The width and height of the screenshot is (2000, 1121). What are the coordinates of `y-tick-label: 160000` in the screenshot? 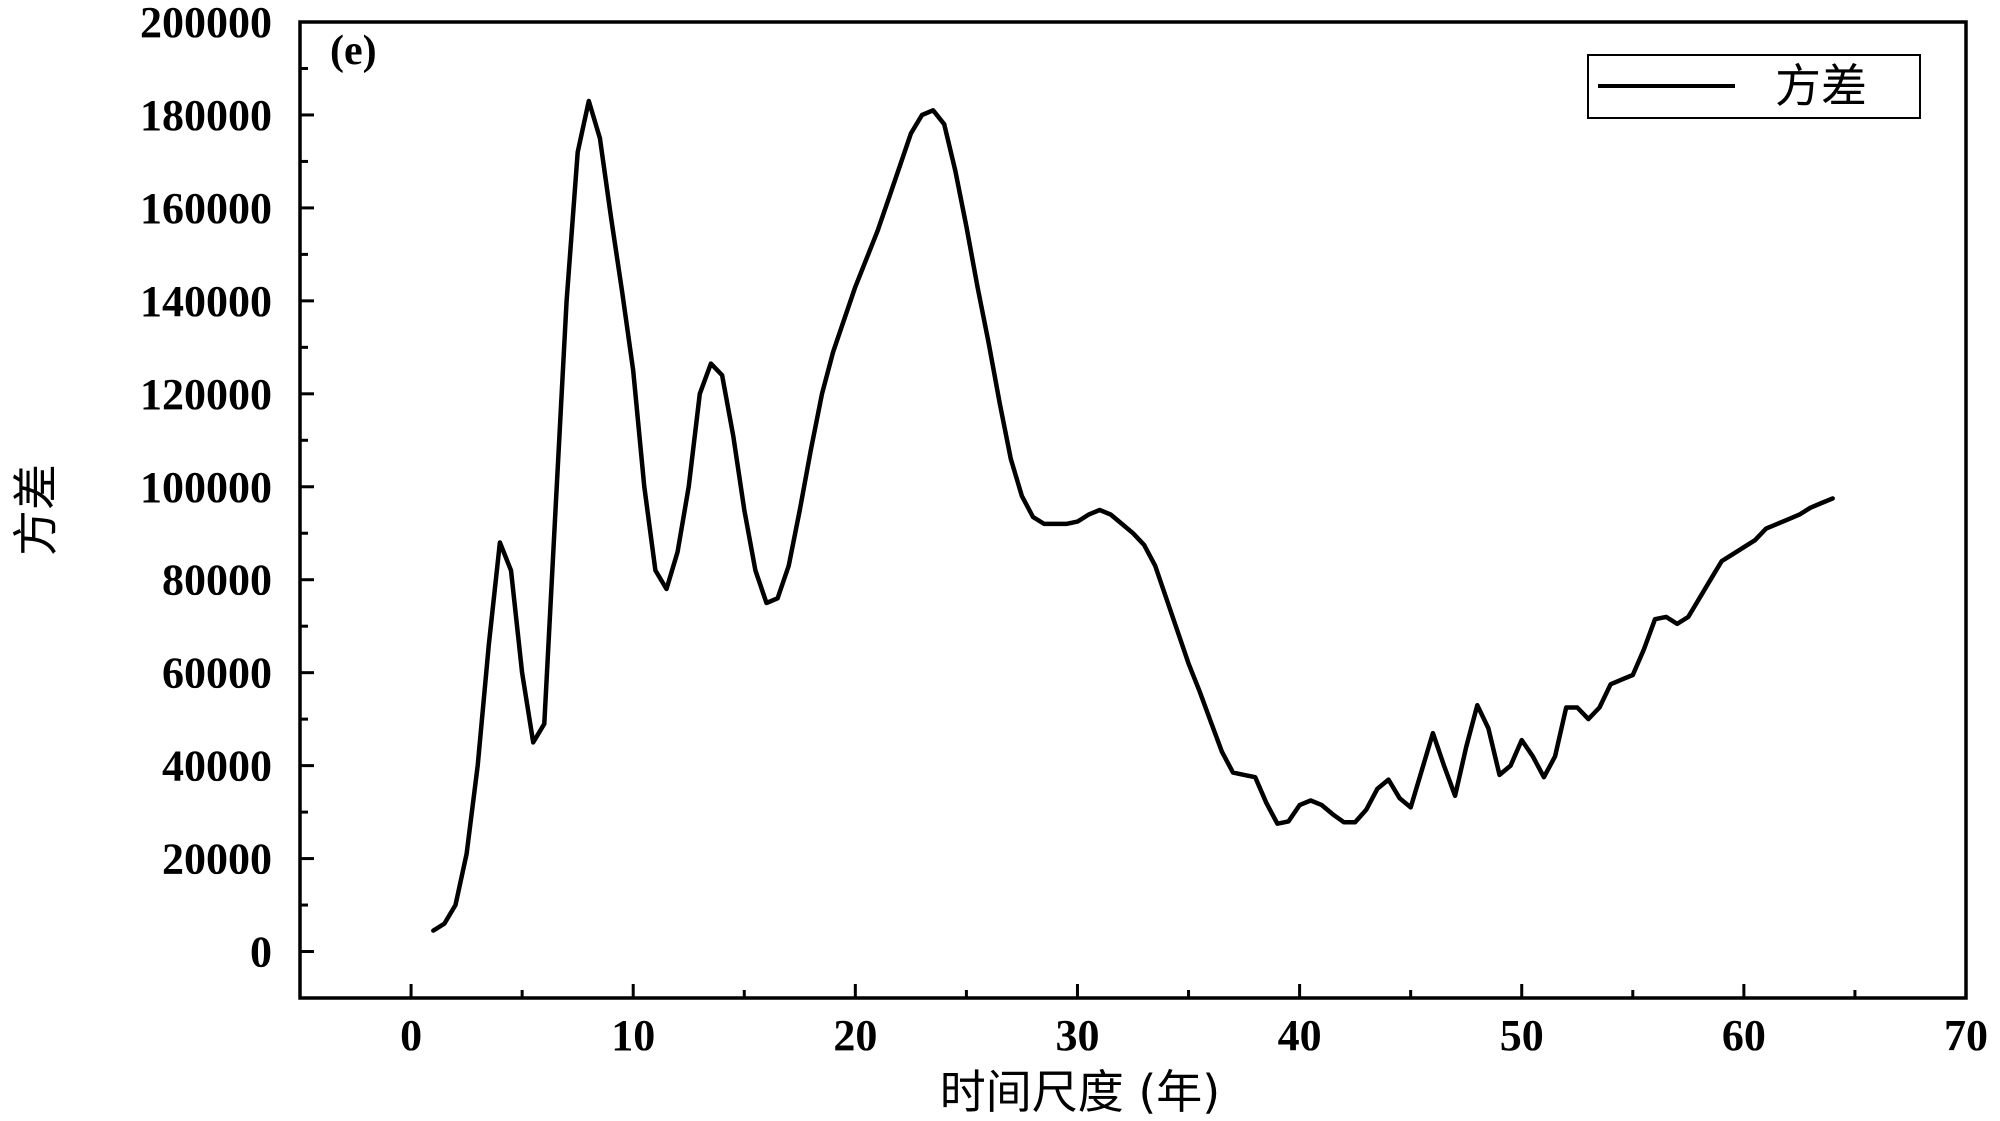 It's located at (206, 208).